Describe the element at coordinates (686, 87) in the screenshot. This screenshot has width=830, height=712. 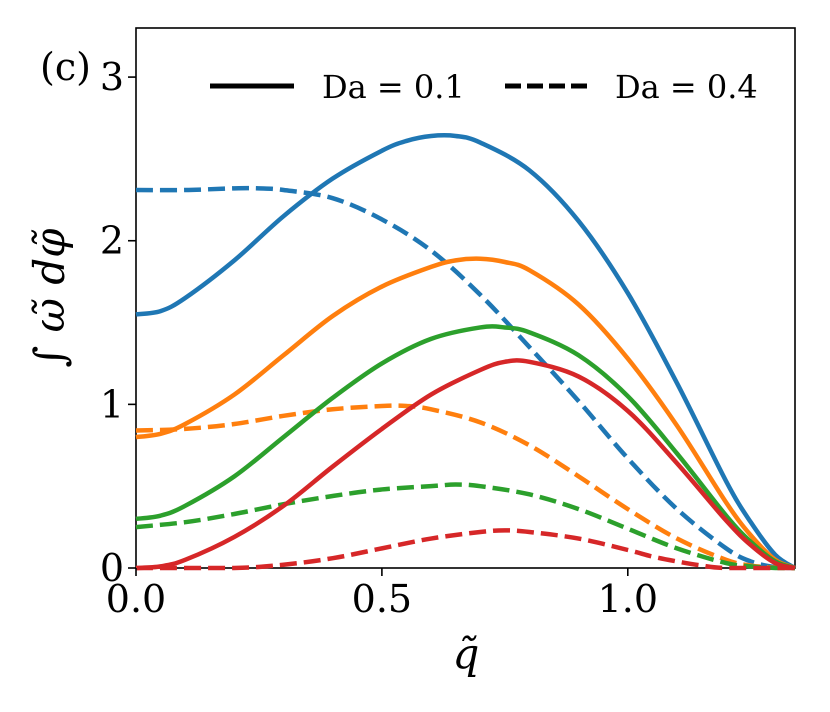
I see `legend-label-dashed: Da = 0.4` at that location.